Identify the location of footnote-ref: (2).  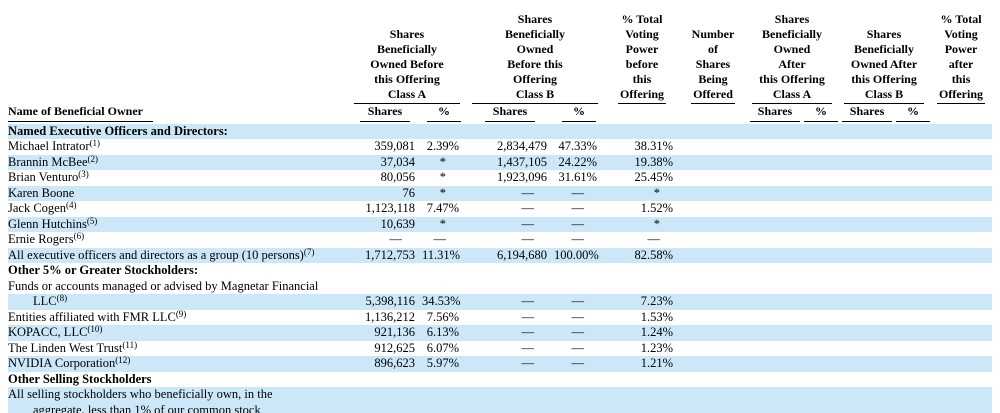
(93, 158).